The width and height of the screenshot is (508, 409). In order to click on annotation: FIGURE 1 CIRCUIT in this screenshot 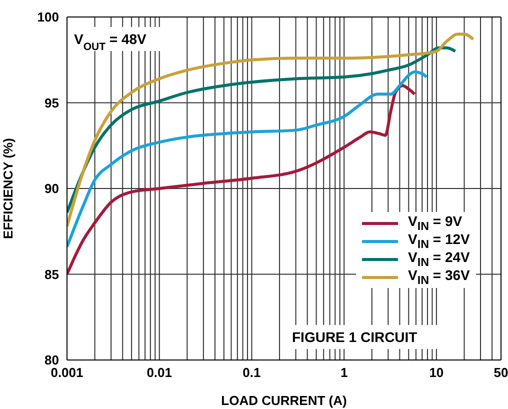, I will do `click(355, 337)`.